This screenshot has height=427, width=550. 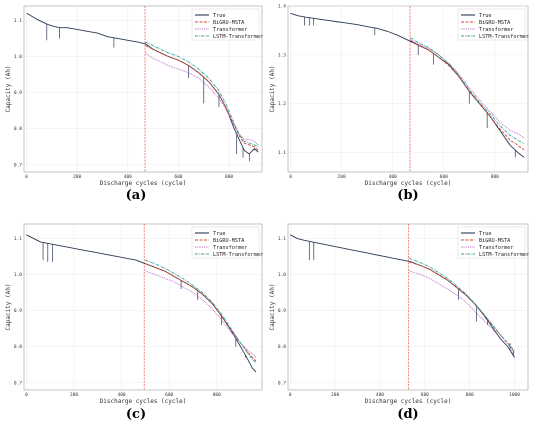 What do you see at coordinates (407, 414) in the screenshot?
I see `panel-label: (d)` at bounding box center [407, 414].